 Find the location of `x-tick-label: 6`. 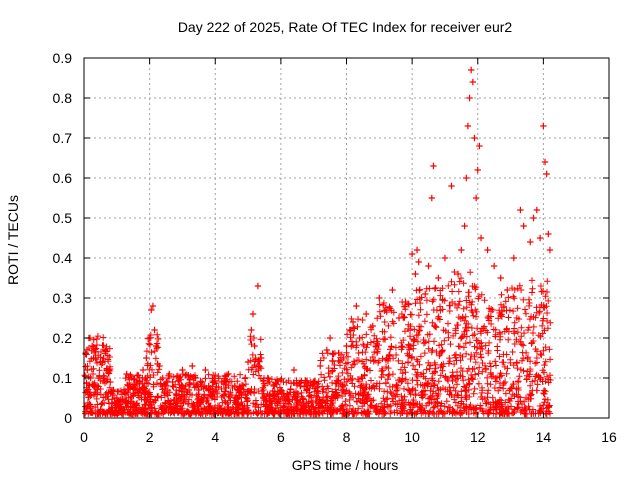

x-tick-label: 6 is located at coordinates (281, 437).